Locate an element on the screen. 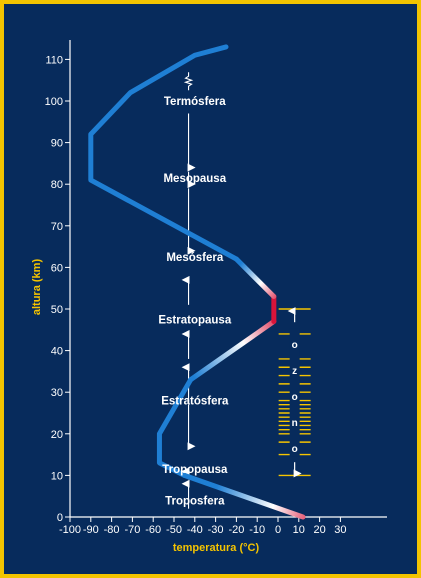  ozone-band: o z o n o is located at coordinates (294, 392).